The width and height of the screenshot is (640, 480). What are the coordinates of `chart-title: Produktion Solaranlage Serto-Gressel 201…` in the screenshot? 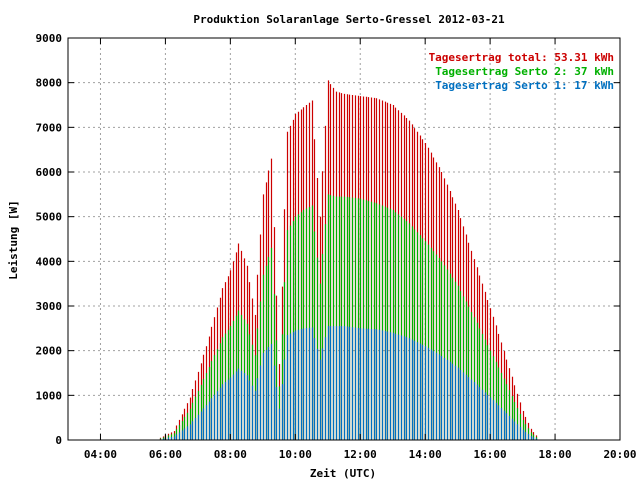 It's located at (349, 19).